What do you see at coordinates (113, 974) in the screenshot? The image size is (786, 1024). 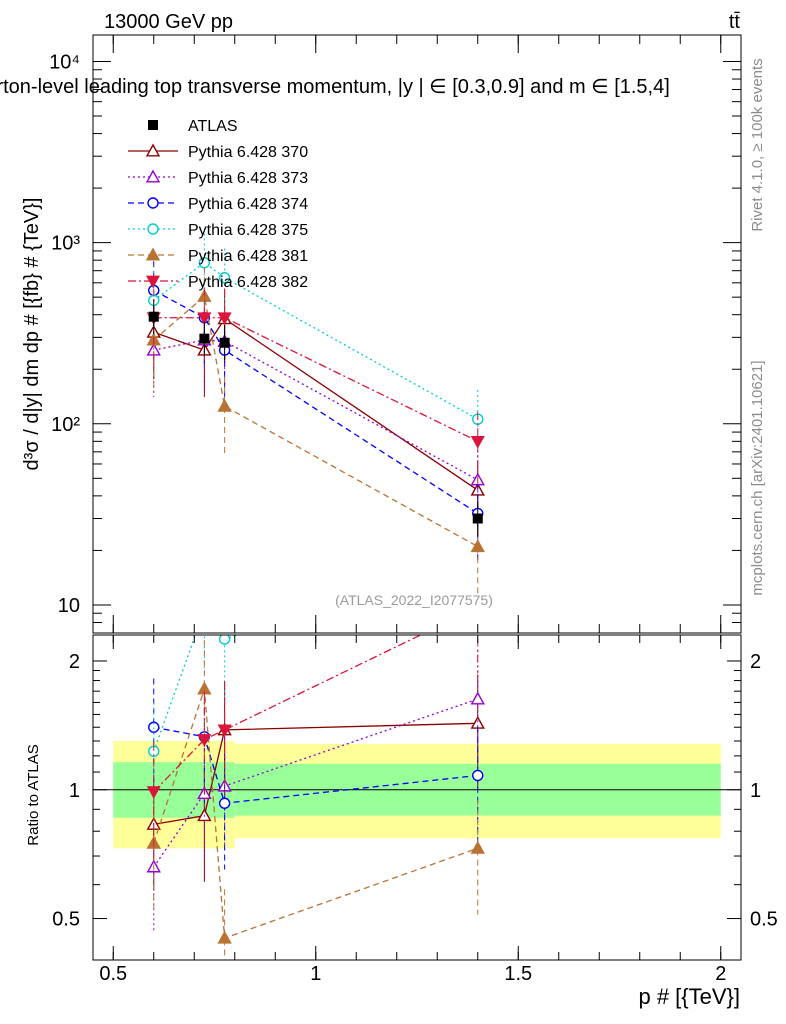 I see `x-tick-label-0: 0.5` at bounding box center [113, 974].